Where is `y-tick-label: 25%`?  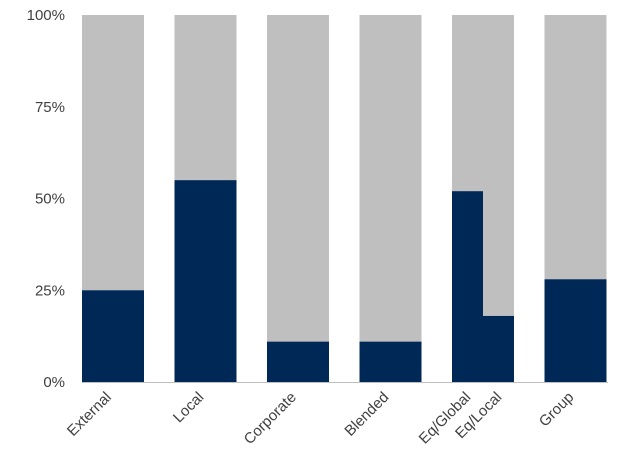
y-tick-label: 25% is located at coordinates (50, 290).